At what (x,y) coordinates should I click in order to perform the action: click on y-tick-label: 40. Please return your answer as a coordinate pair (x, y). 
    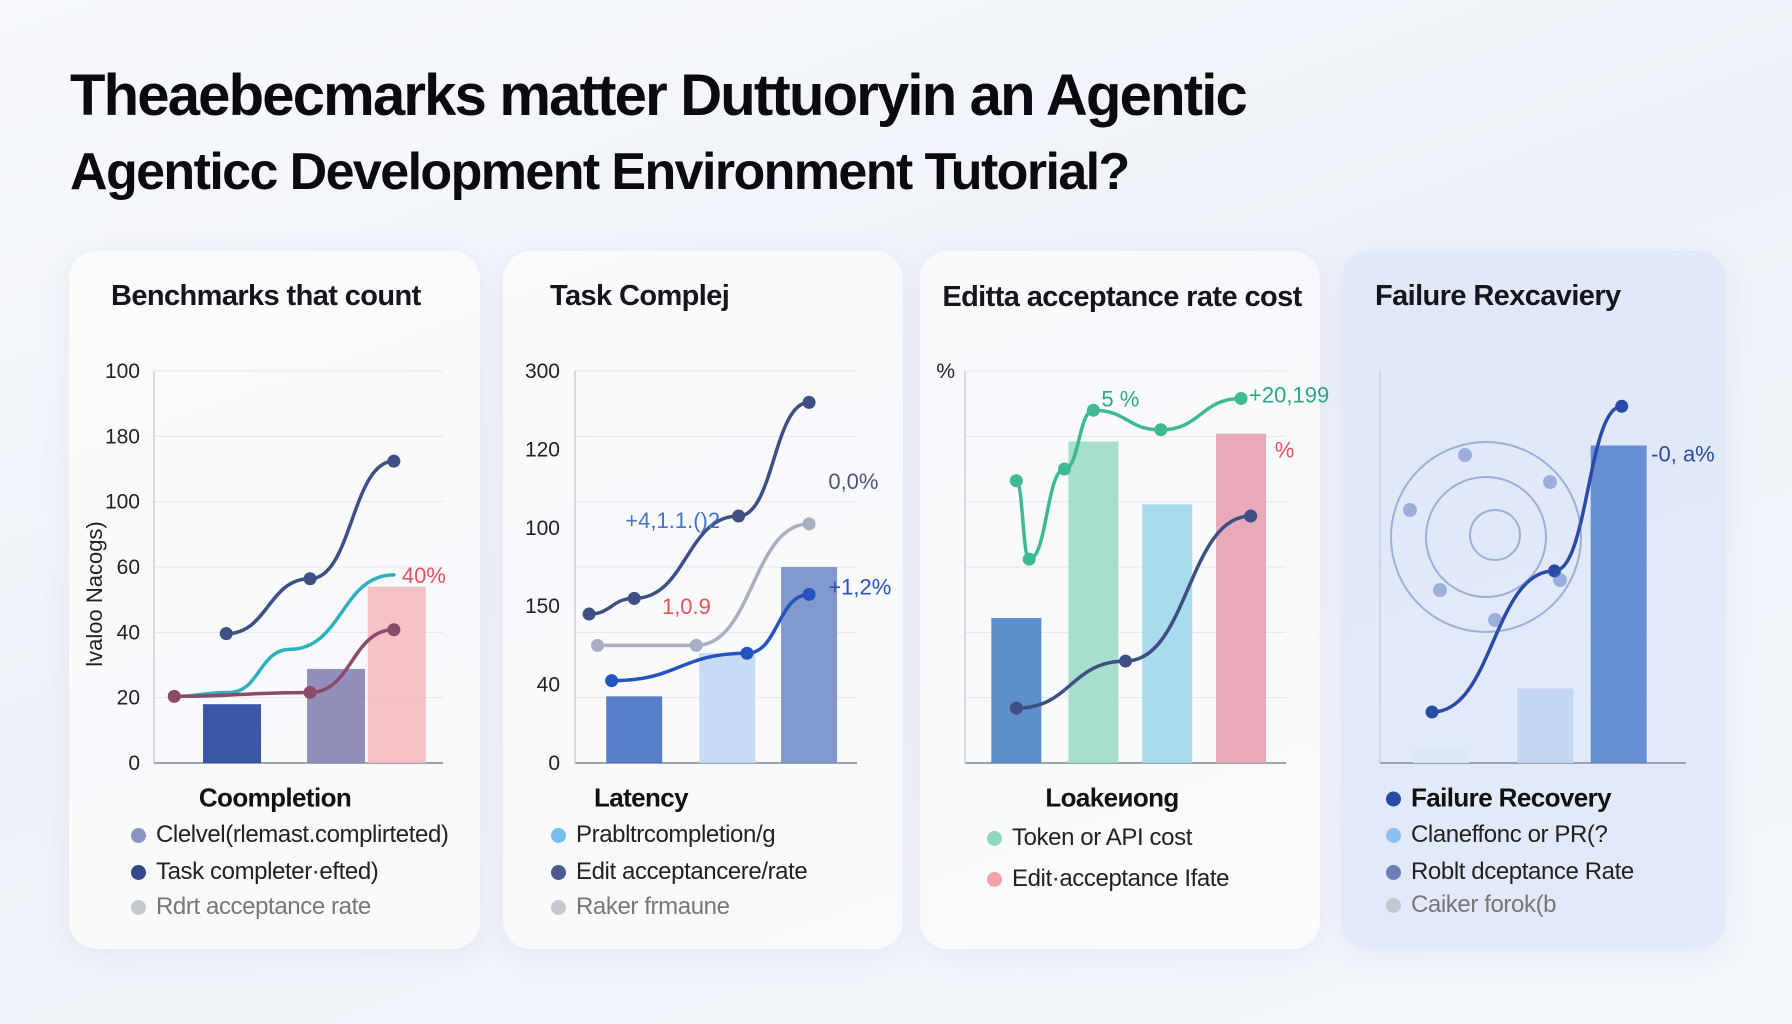
    Looking at the image, I should click on (128, 632).